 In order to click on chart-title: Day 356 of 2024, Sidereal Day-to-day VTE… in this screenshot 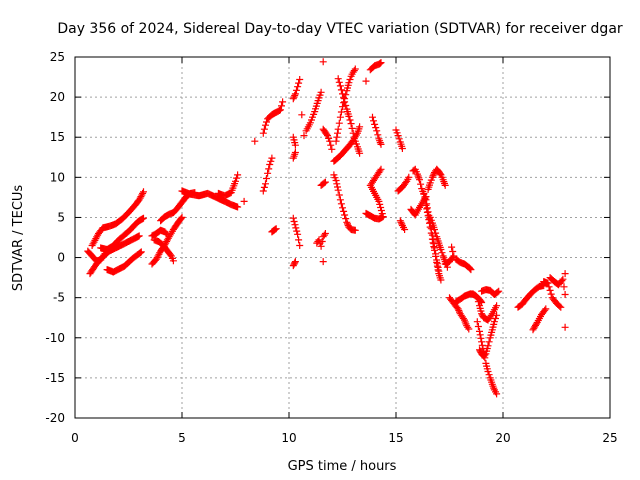, I will do `click(340, 29)`.